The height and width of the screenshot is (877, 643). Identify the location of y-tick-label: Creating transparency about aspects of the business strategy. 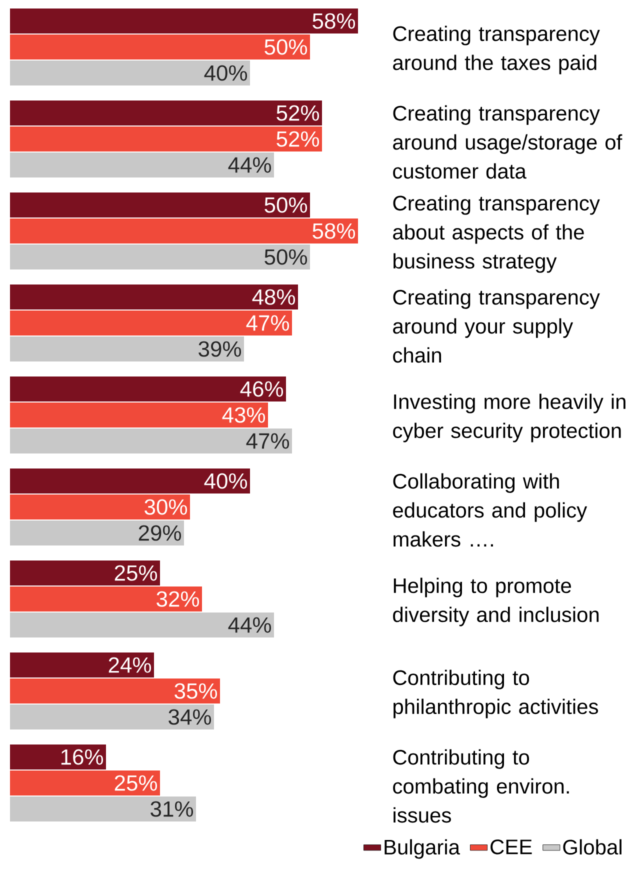
(496, 234).